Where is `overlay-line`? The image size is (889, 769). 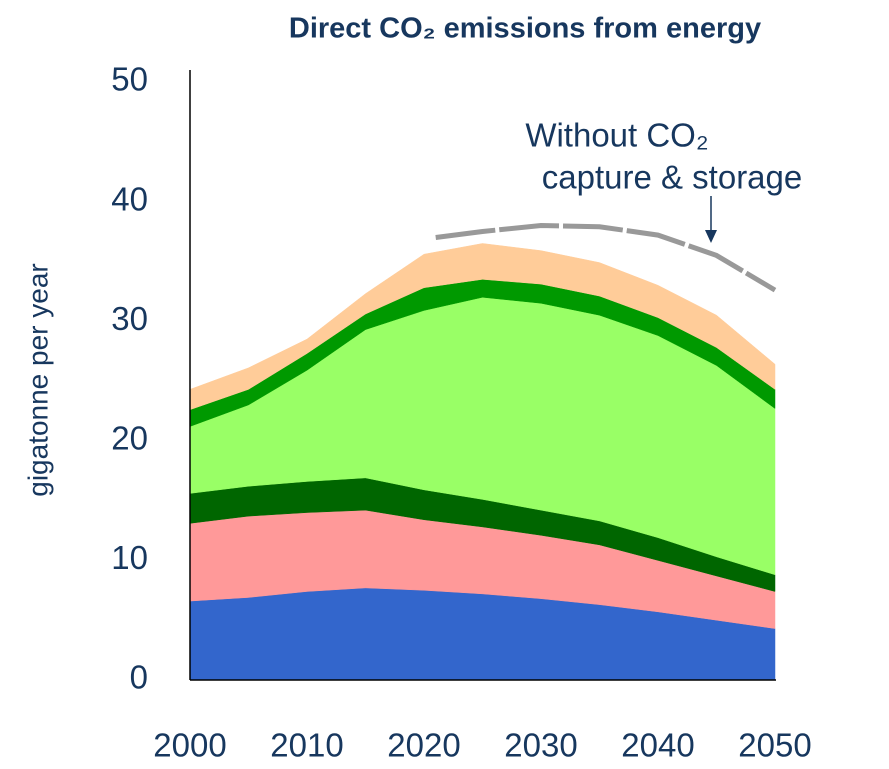 overlay-line is located at coordinates (606, 258).